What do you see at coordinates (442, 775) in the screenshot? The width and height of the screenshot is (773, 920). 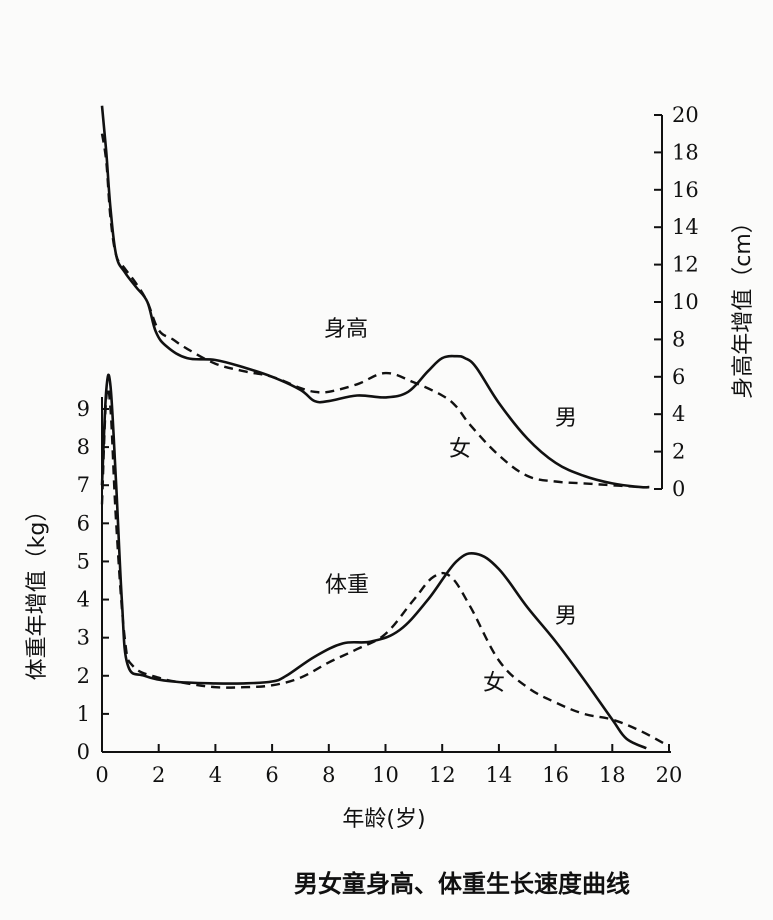 I see `x-tick-label: 12` at bounding box center [442, 775].